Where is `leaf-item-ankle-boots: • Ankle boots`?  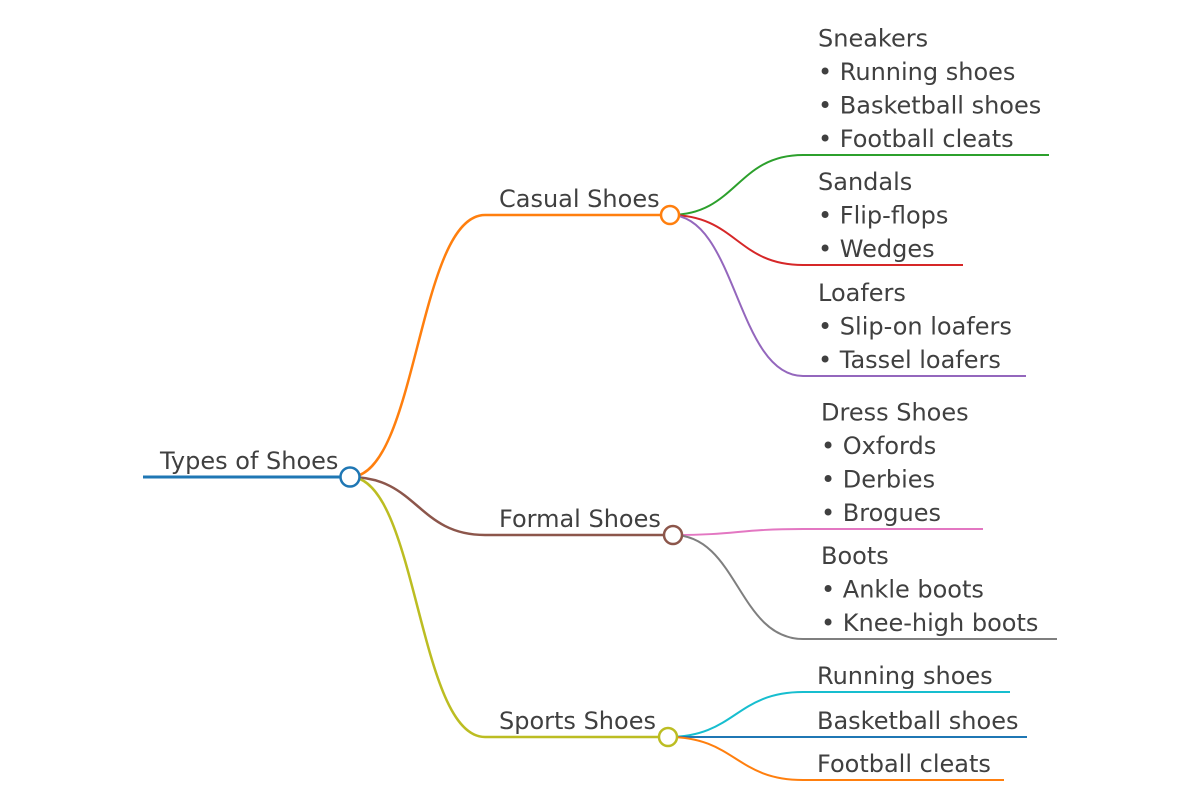 leaf-item-ankle-boots: • Ankle boots is located at coordinates (902, 590).